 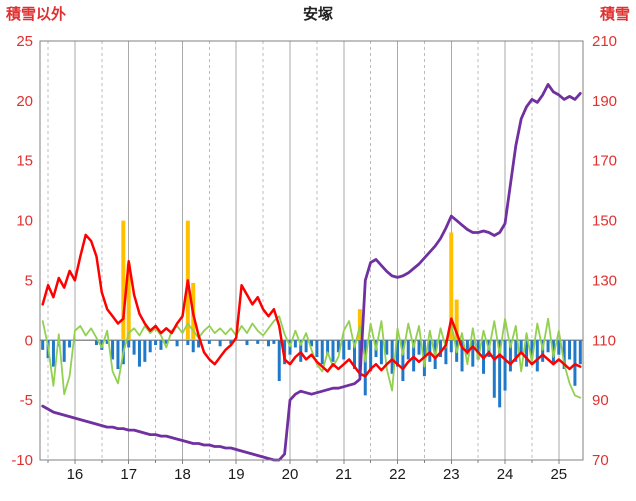 What do you see at coordinates (29, 280) in the screenshot?
I see `axis-tick-label: 5` at bounding box center [29, 280].